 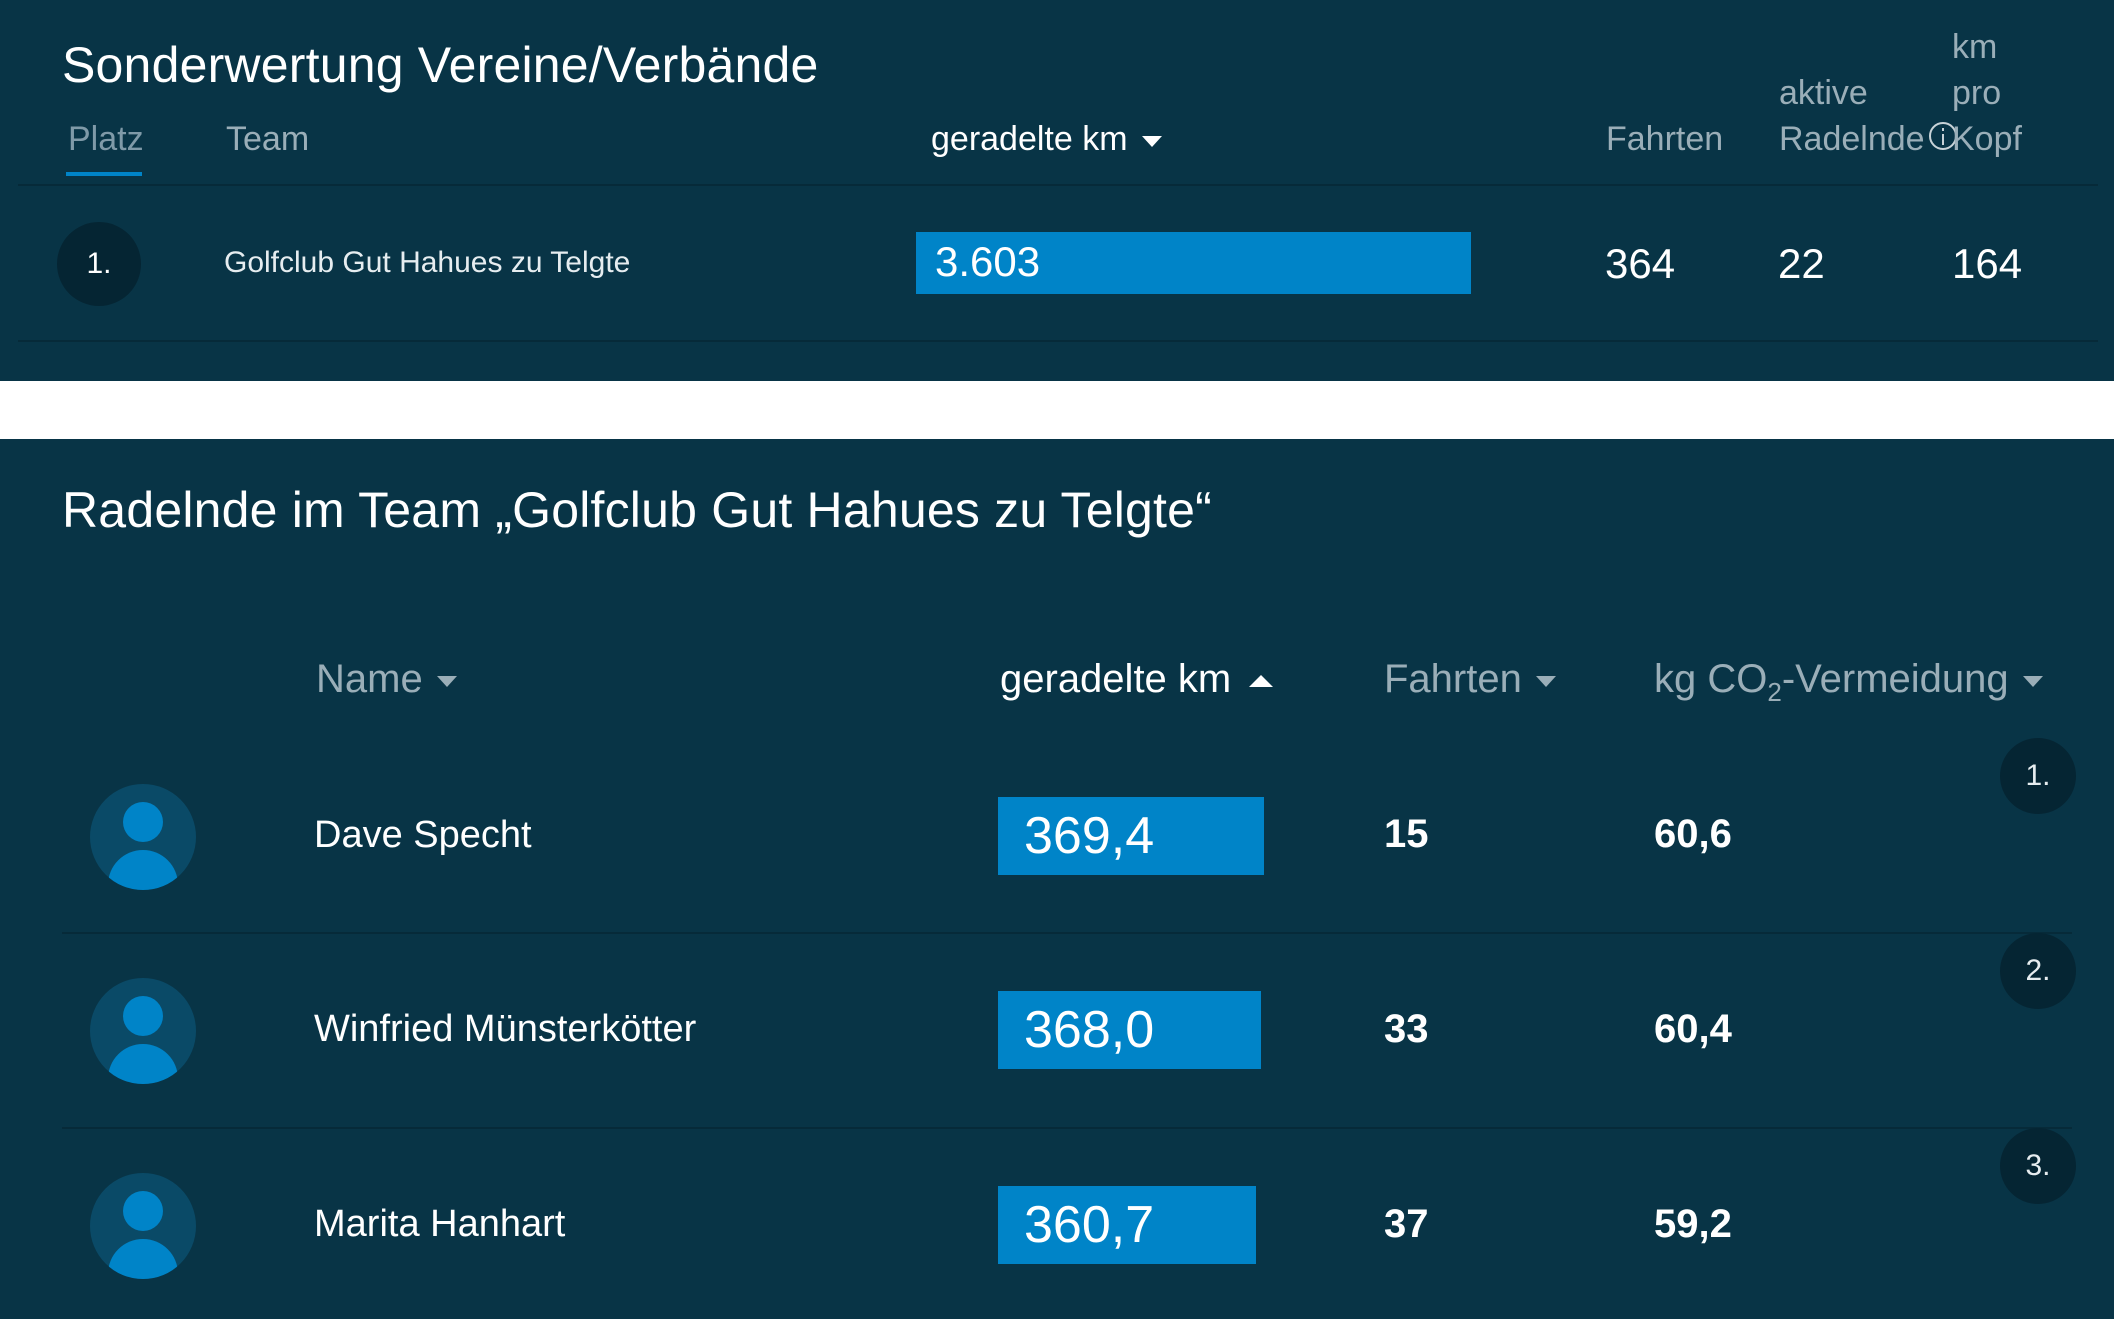 I want to click on active-riders-line1: aktive, so click(x=1823, y=93).